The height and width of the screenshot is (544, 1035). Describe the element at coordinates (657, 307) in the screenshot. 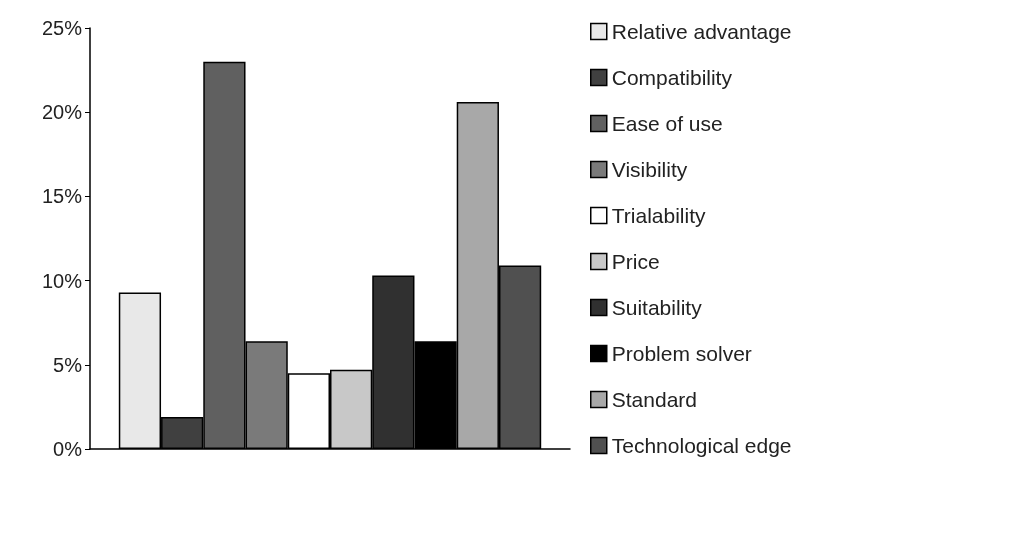

I see `legend-label: Suitability` at that location.